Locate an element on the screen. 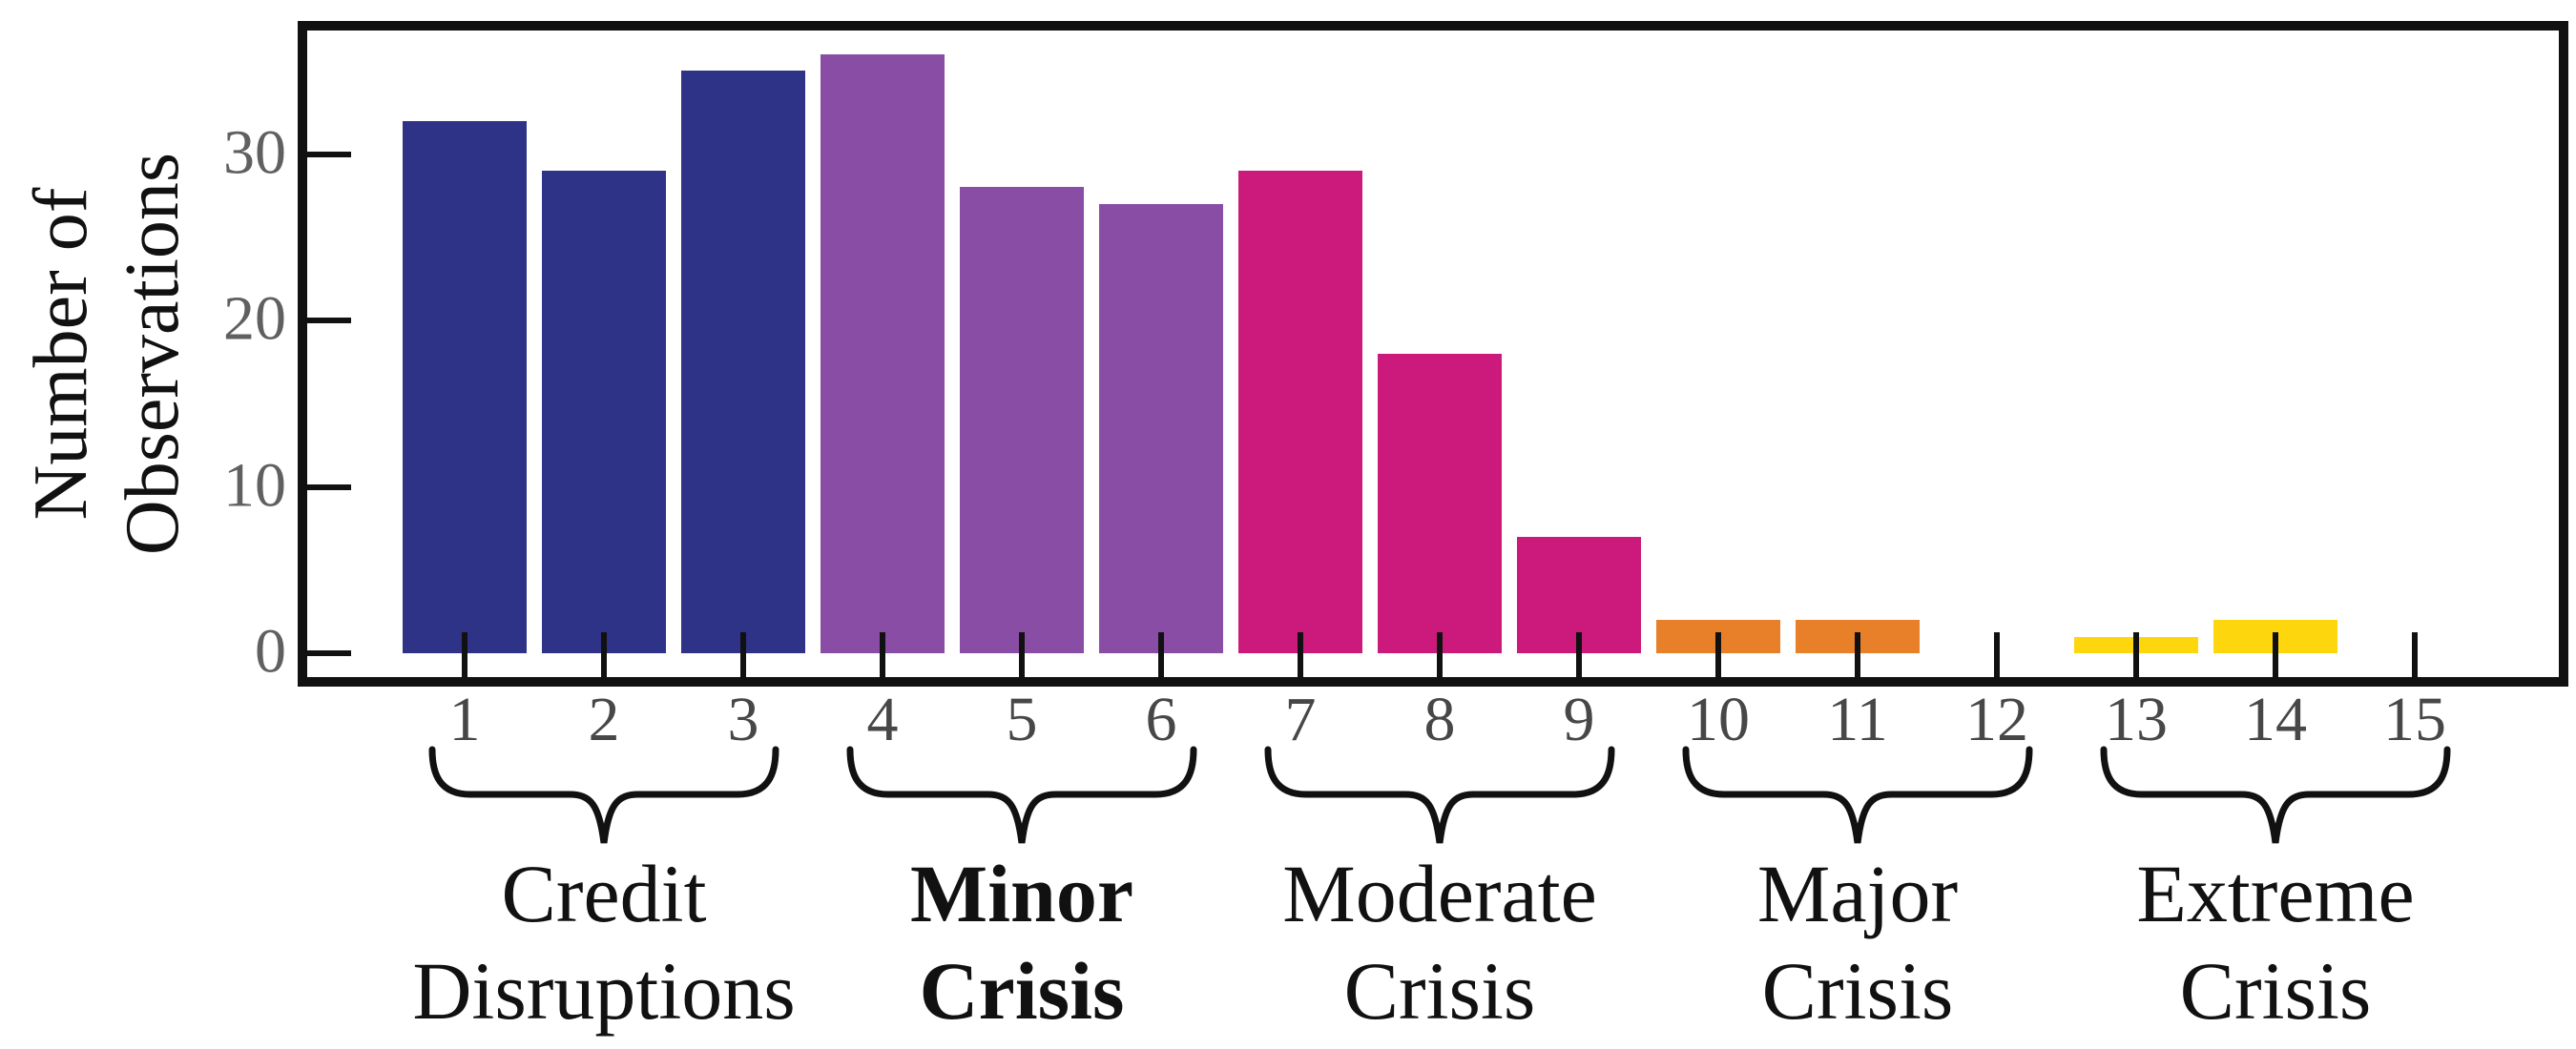 This screenshot has height=1049, width=2576. x-tick-label-11: 11 is located at coordinates (1857, 719).